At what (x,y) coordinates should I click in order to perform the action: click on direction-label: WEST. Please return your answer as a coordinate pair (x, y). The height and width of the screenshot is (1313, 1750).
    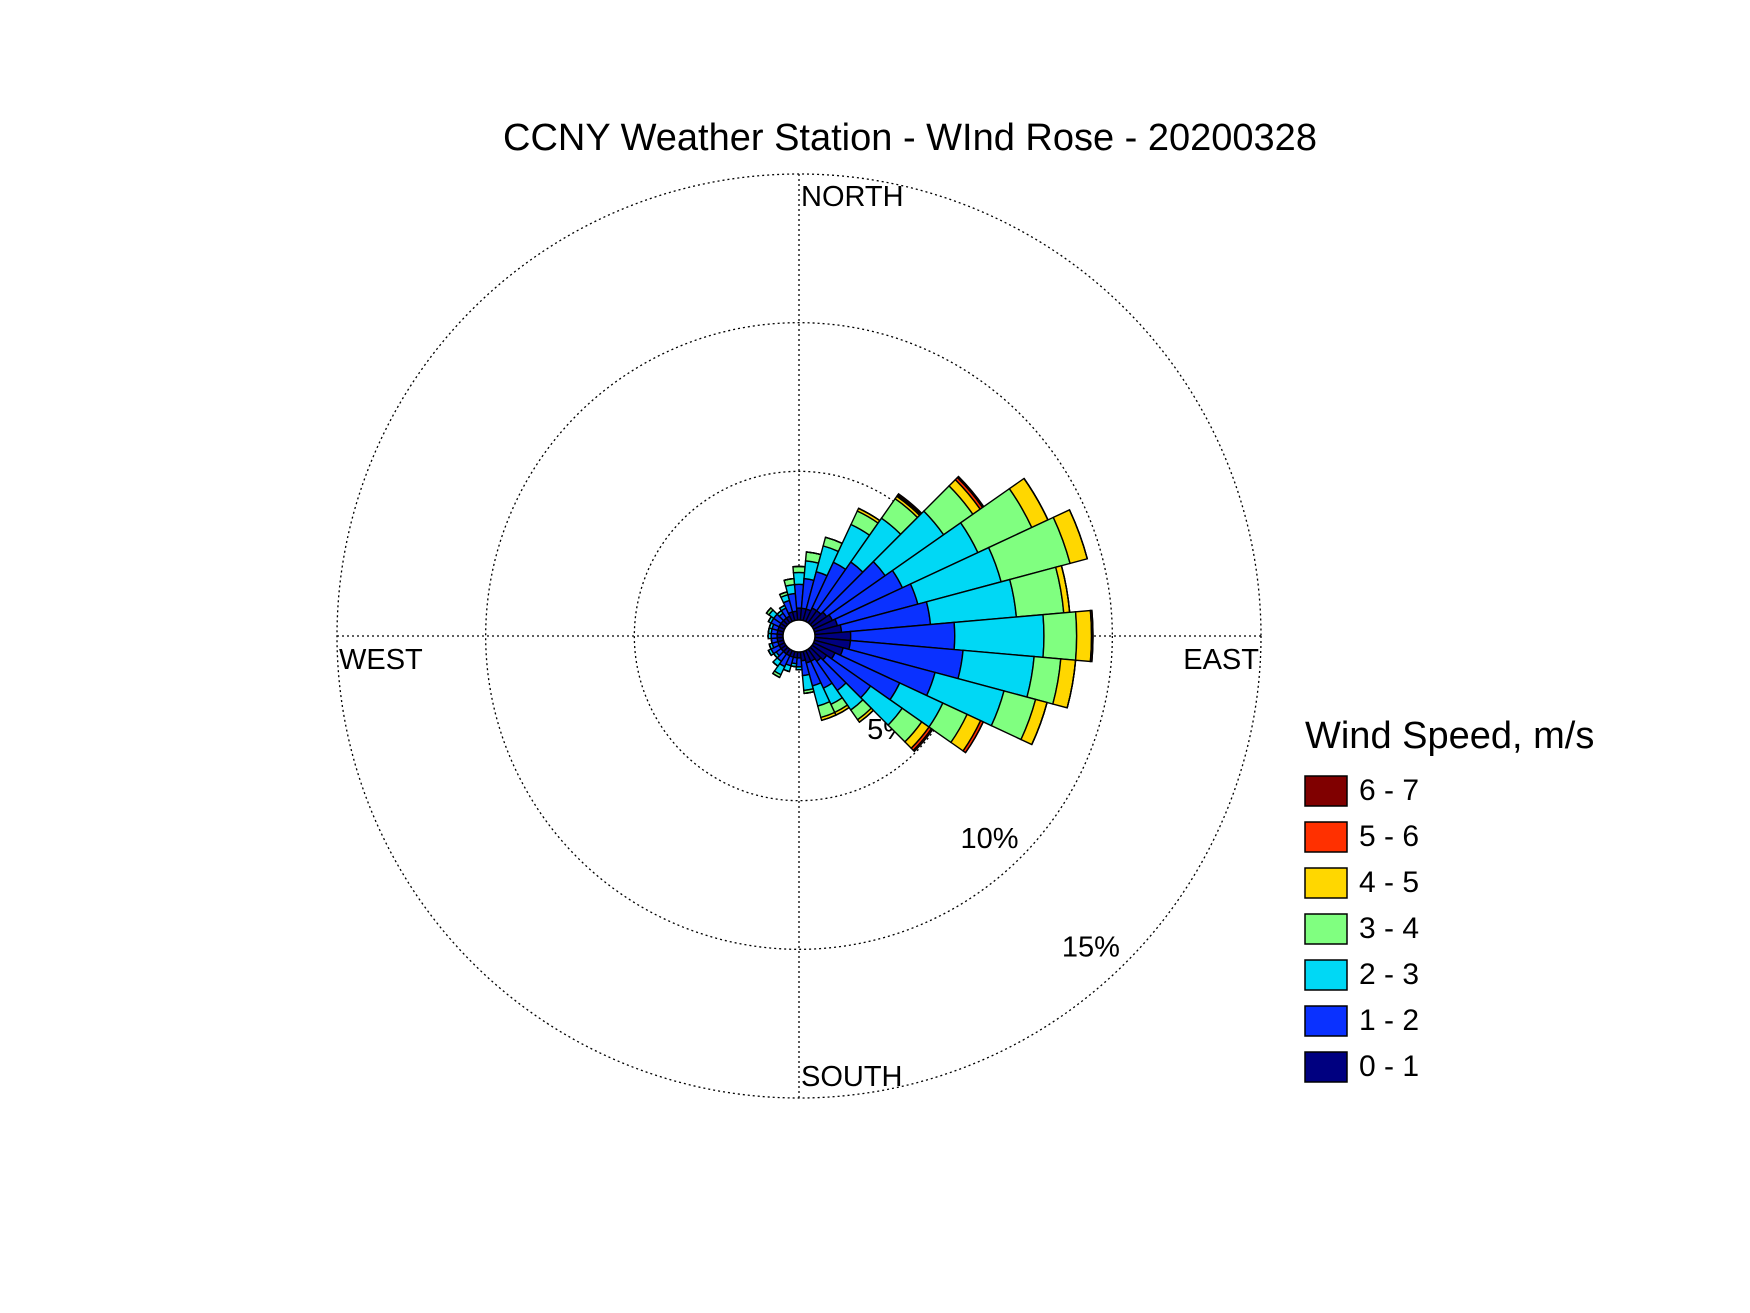
    Looking at the image, I should click on (381, 660).